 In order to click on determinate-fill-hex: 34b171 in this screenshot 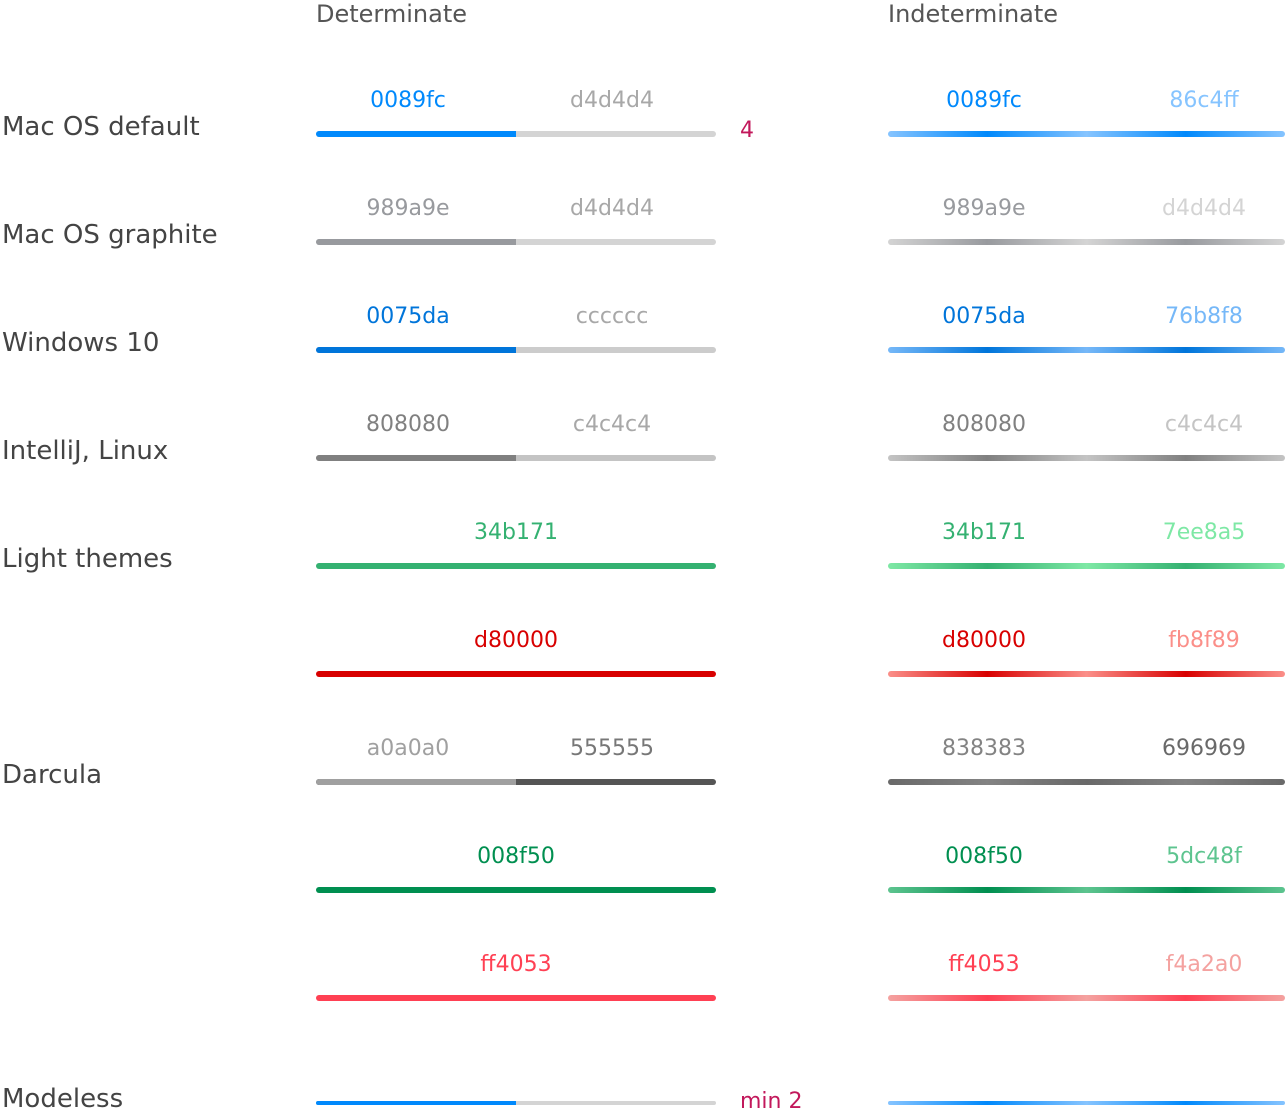, I will do `click(516, 532)`.